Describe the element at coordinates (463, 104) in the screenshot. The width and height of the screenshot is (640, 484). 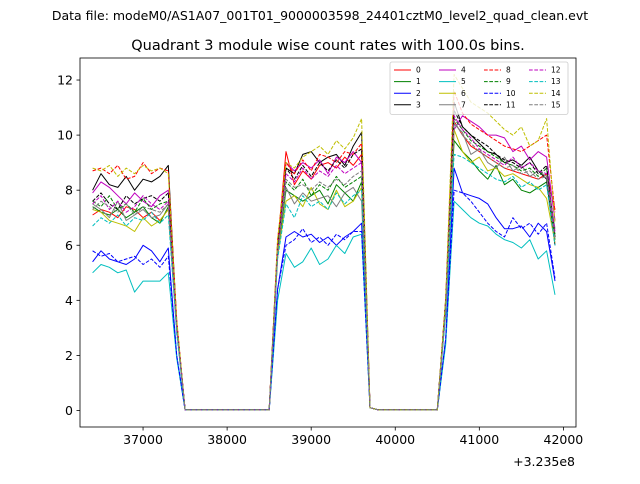
I see `legend-label-7: 7` at that location.